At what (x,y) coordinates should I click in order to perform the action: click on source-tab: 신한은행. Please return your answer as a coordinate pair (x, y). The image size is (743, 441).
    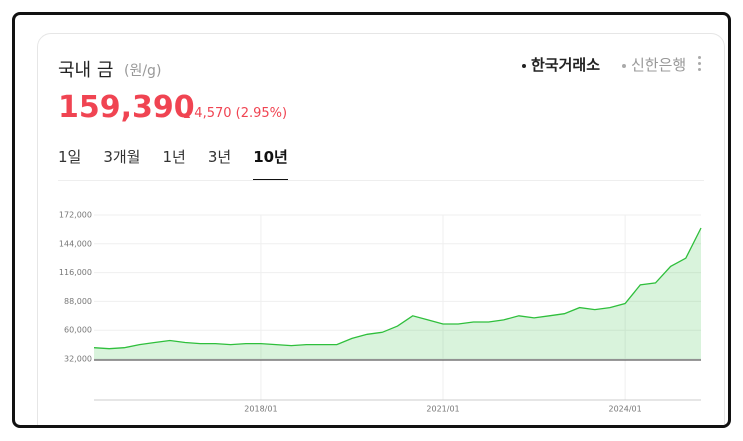
    Looking at the image, I should click on (654, 64).